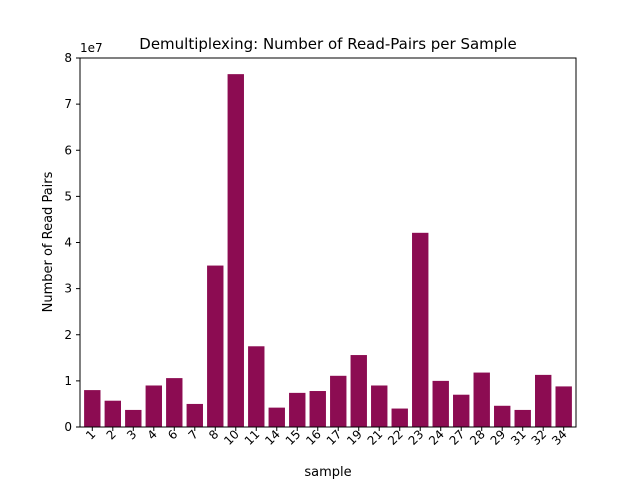  Describe the element at coordinates (68, 289) in the screenshot. I see `y-tick-label: 3` at that location.